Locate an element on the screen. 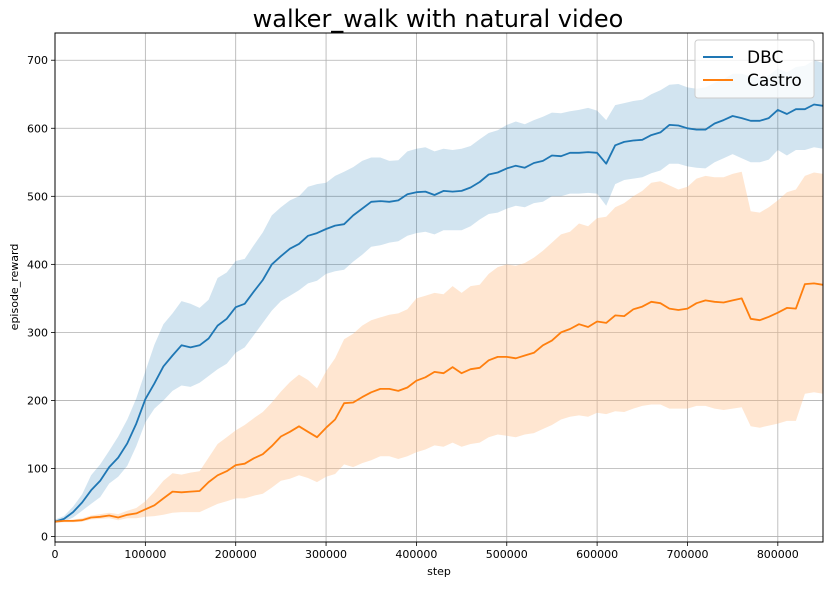 This screenshot has width=831, height=589. x-tick-label: 500000 is located at coordinates (507, 554).